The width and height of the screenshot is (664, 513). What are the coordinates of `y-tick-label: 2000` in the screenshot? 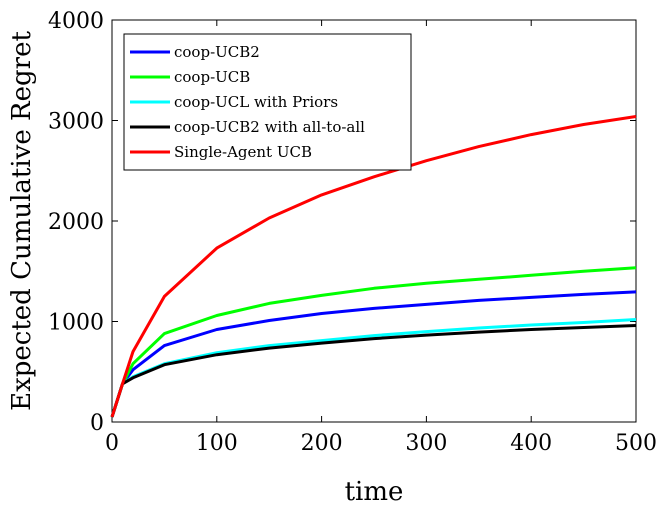 It's located at (76, 222).